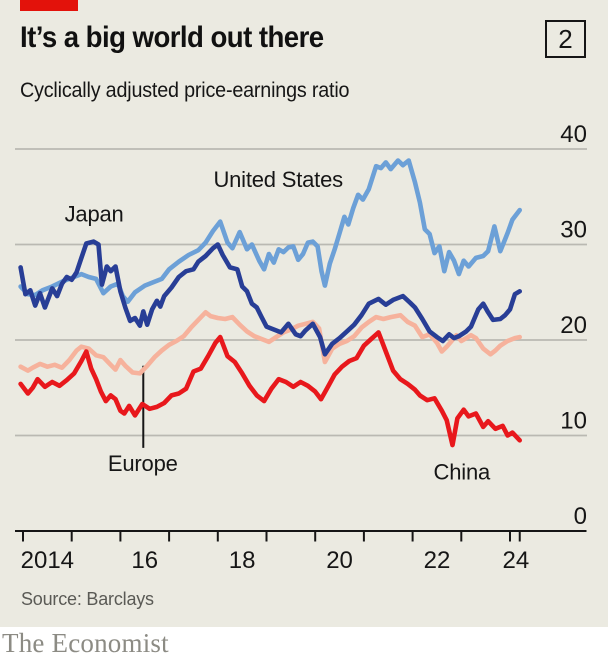 This screenshot has width=608, height=662. I want to click on series-label-united-states: United States, so click(278, 179).